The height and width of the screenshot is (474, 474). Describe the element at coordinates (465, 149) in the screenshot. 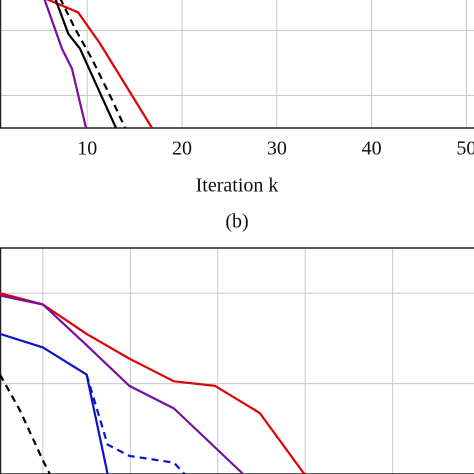

I see `x-tick-label: 50` at that location.